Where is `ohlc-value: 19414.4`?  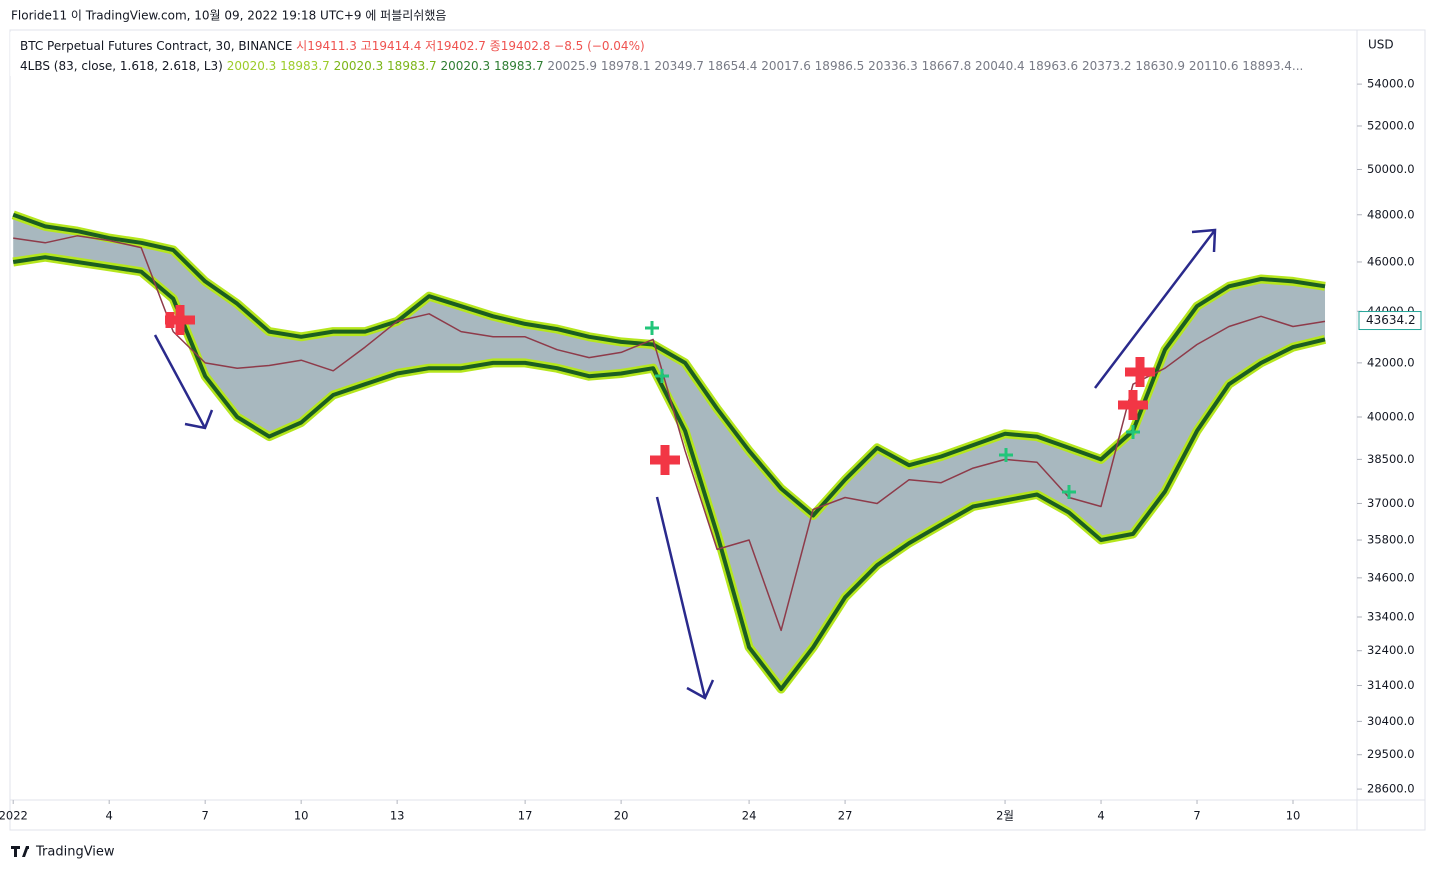
ohlc-value: 19414.4 is located at coordinates (397, 46).